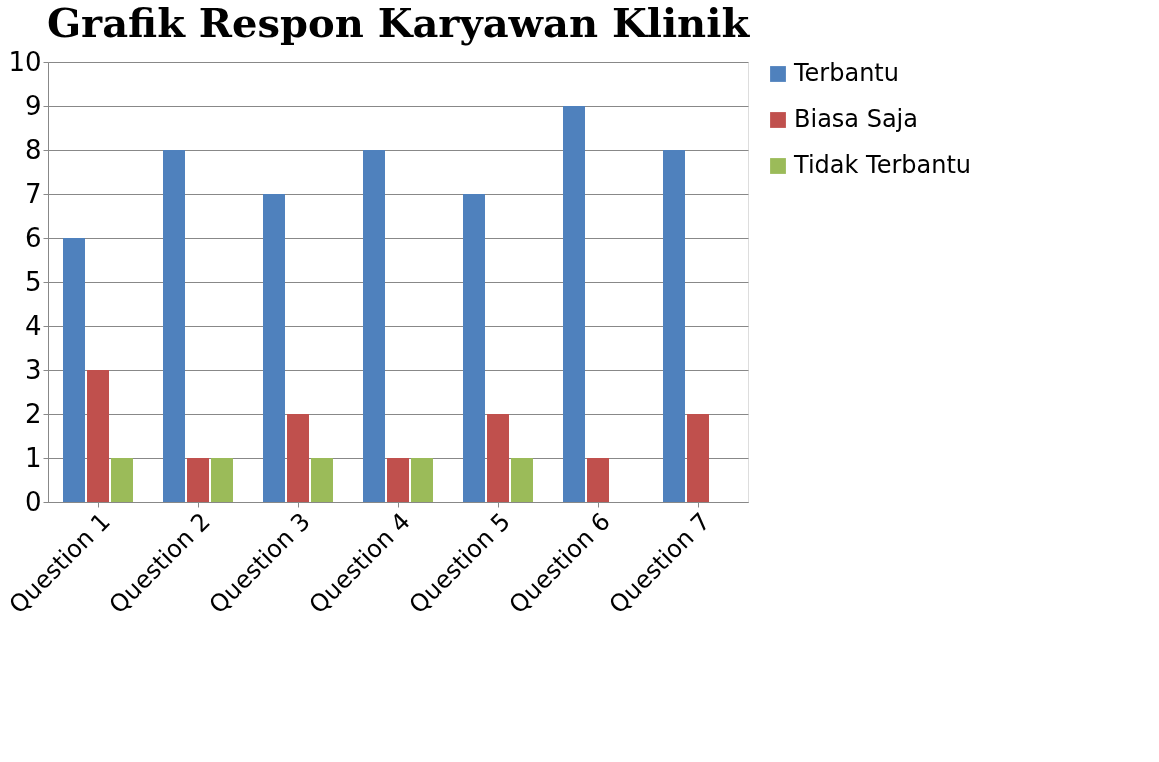 This screenshot has height=762, width=1159. I want to click on y-tick-label: 10, so click(25, 61).